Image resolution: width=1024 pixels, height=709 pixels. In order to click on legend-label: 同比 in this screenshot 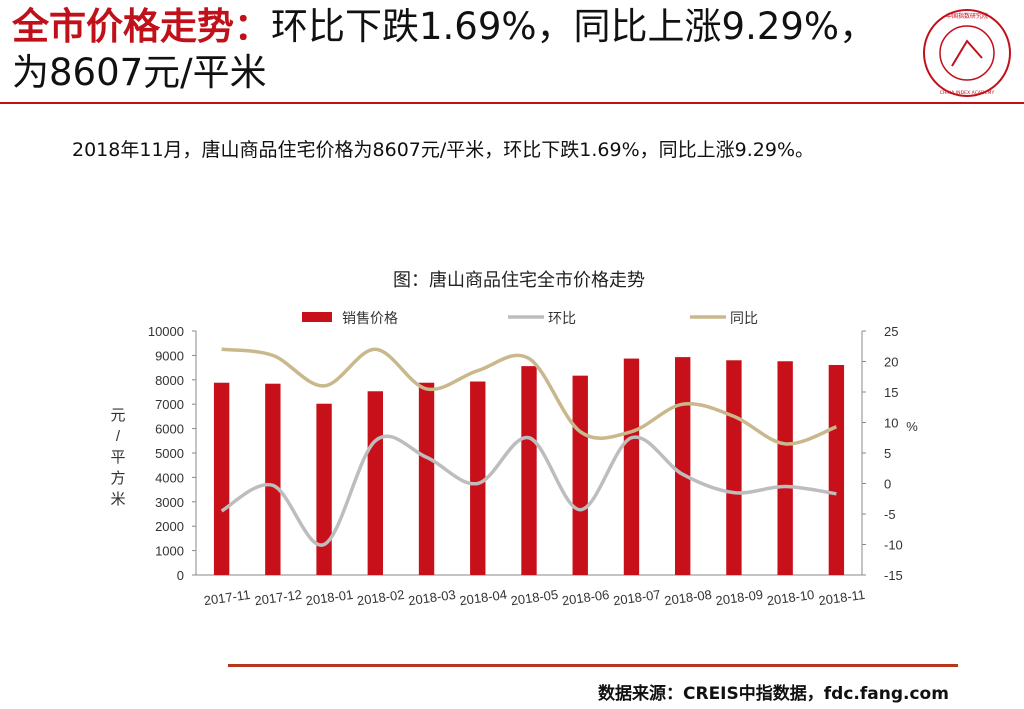, I will do `click(744, 318)`.